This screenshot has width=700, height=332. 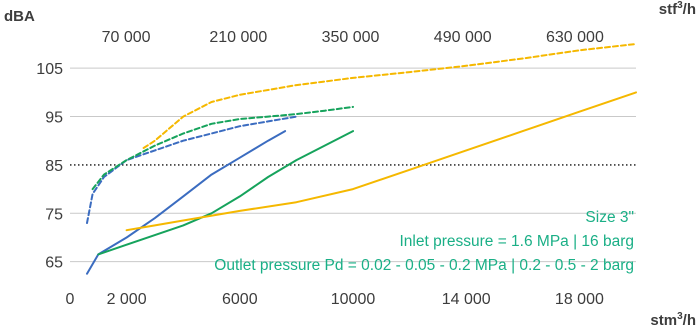 What do you see at coordinates (54, 214) in the screenshot?
I see `y-tick-label: 75` at bounding box center [54, 214].